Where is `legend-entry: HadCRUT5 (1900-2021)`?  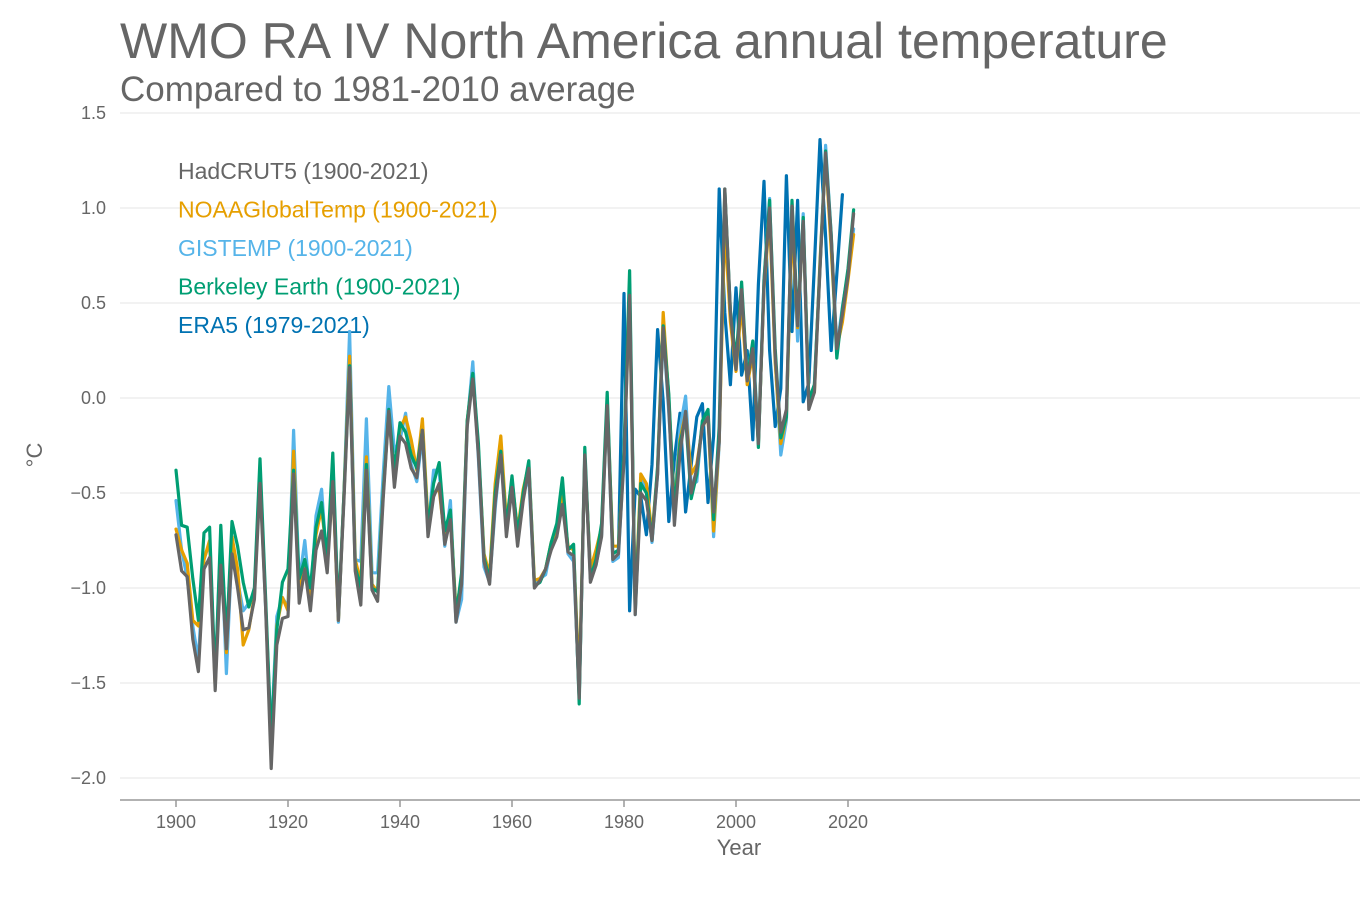
legend-entry: HadCRUT5 (1900-2021) is located at coordinates (303, 171).